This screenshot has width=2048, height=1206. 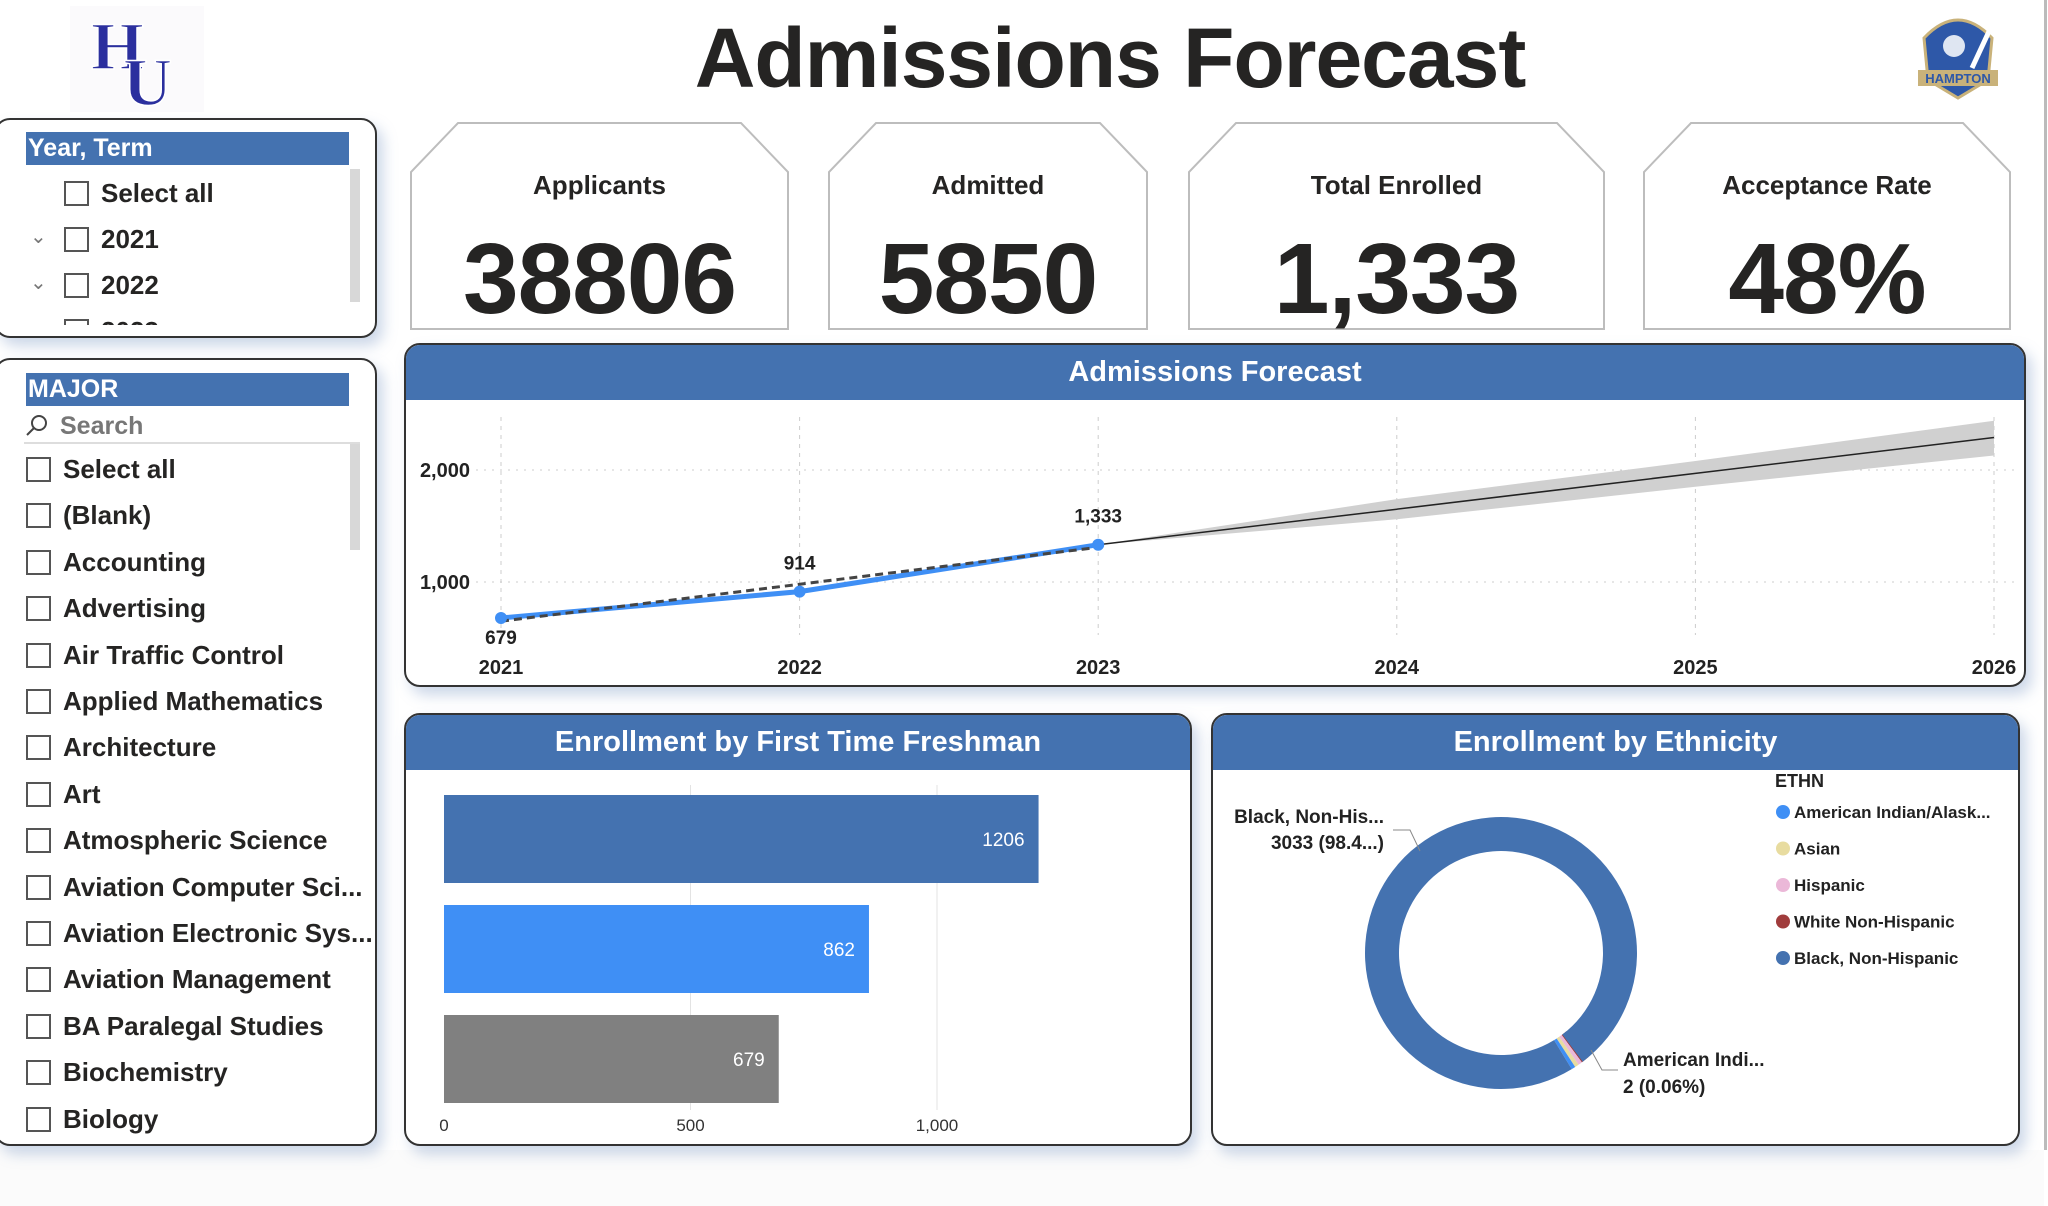 I want to click on kpi-label: Acceptance Rate, so click(x=1827, y=185).